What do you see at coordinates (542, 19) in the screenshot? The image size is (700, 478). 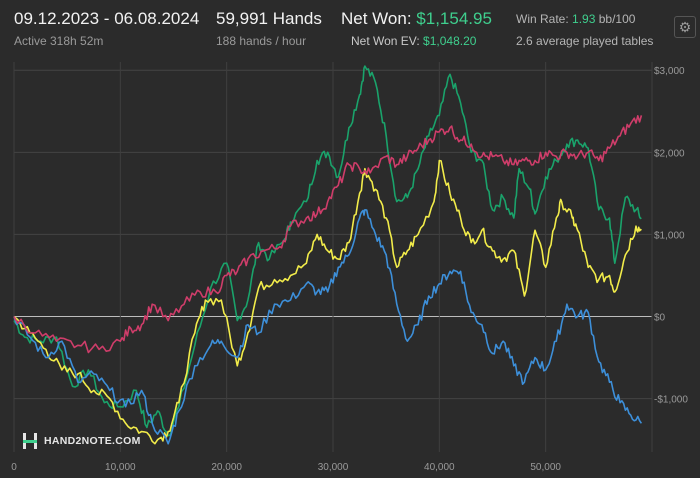 I see `win-rate-label: Win Rate:` at bounding box center [542, 19].